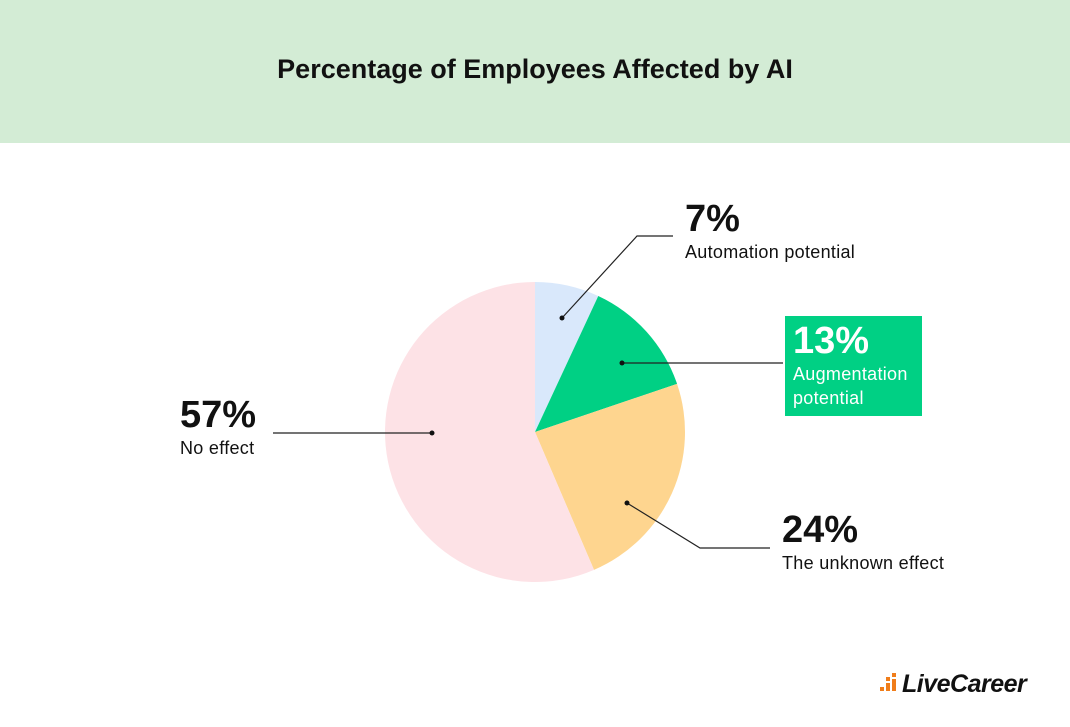 This screenshot has height=727, width=1070. I want to click on value-label: 24%, so click(820, 530).